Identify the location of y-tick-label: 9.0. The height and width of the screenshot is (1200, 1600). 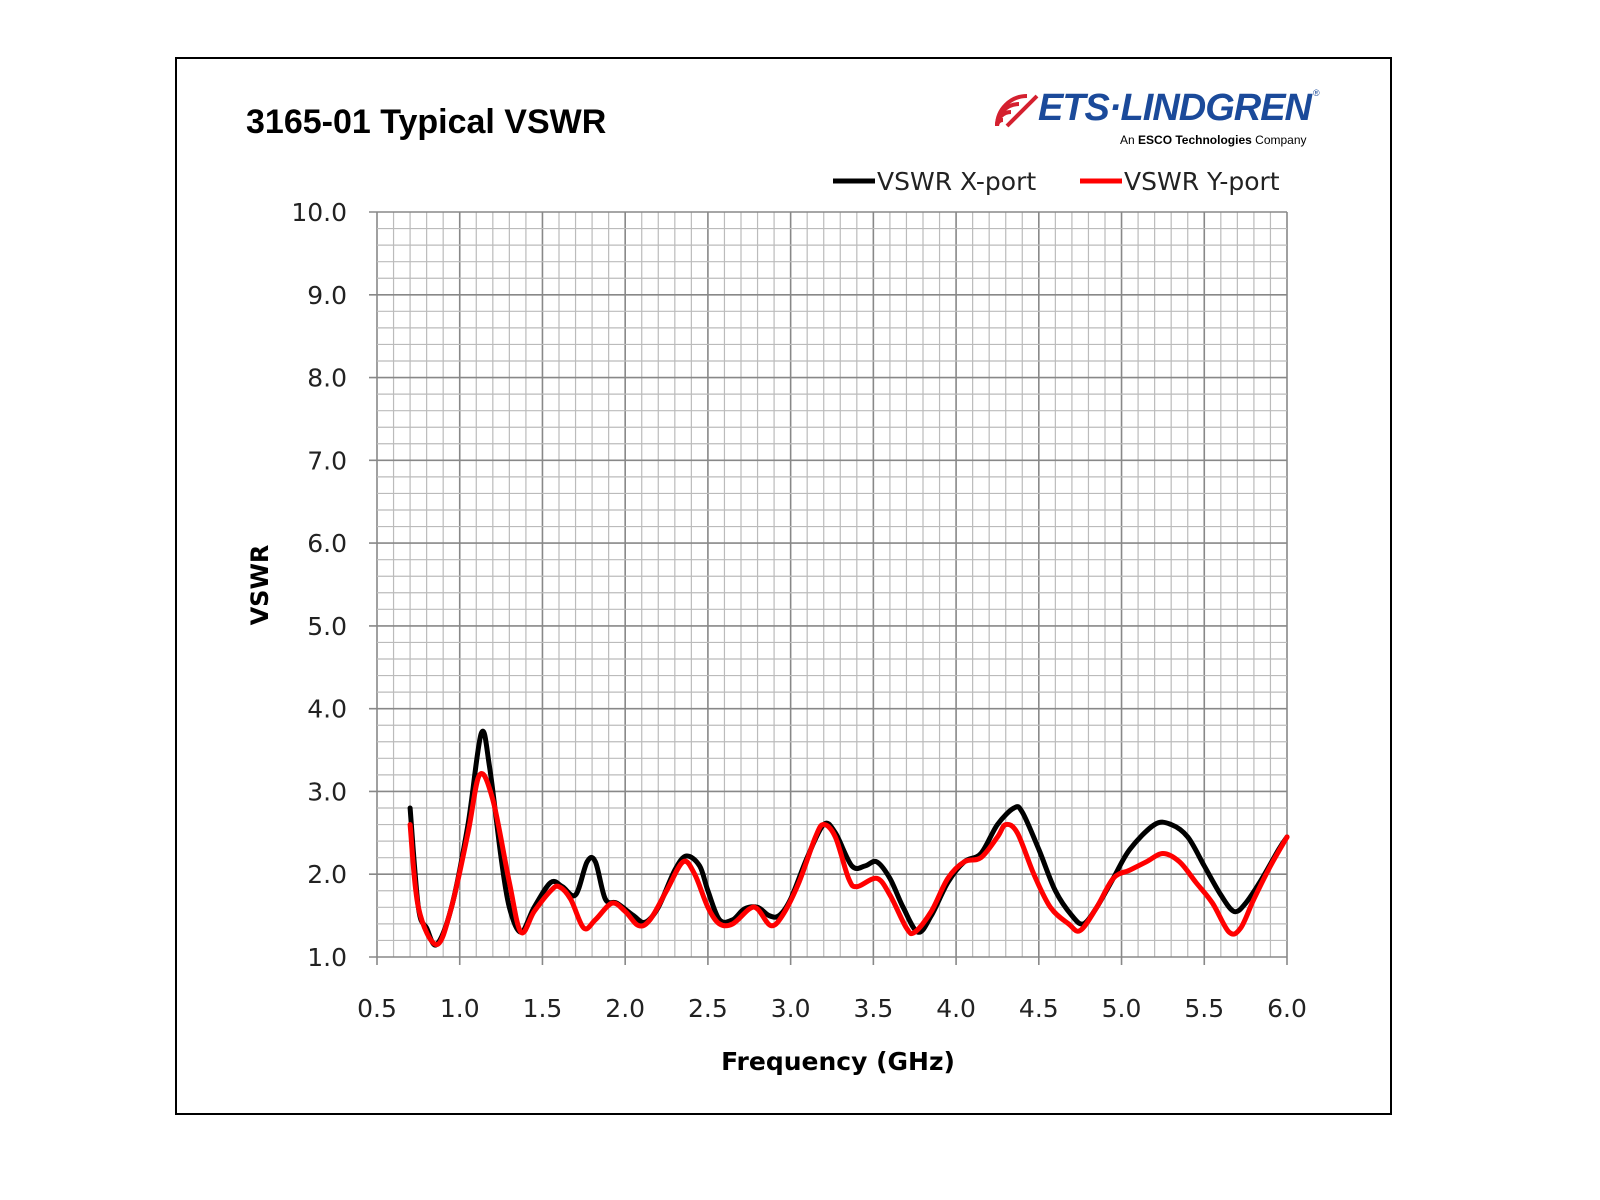
(327, 295).